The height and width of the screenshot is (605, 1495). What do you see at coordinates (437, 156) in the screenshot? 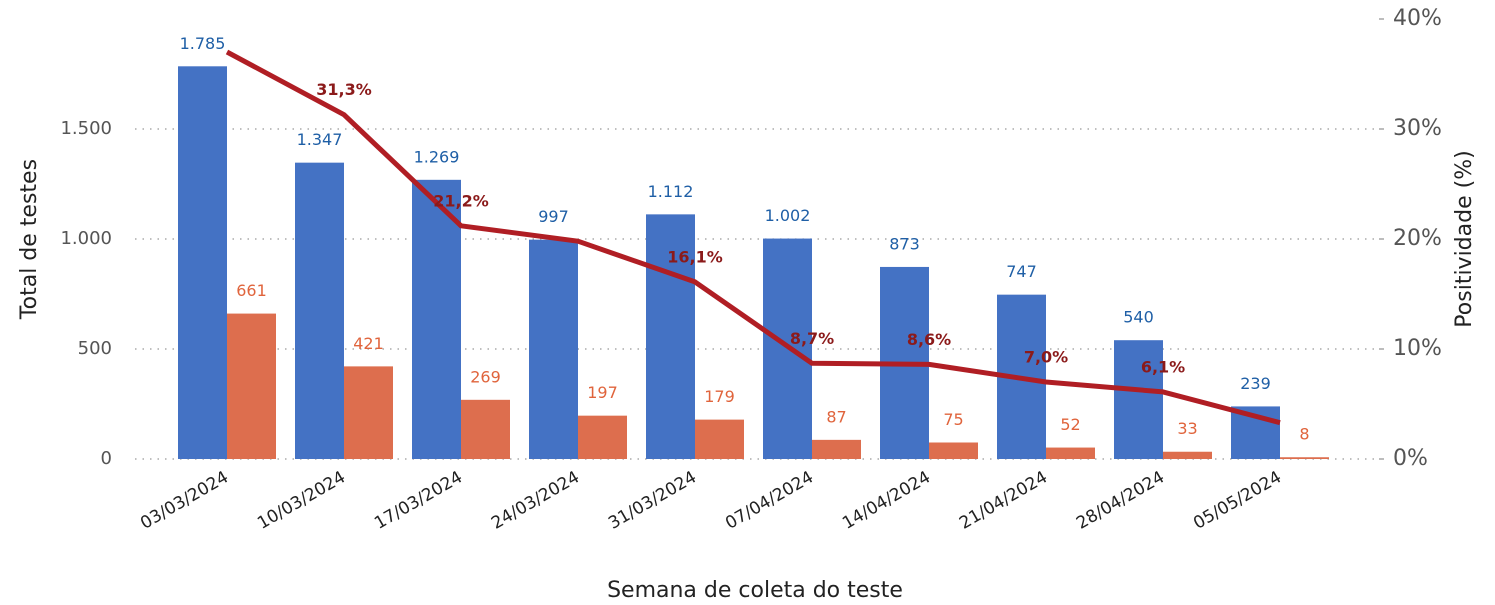
I see `data-label: 1.269` at bounding box center [437, 156].